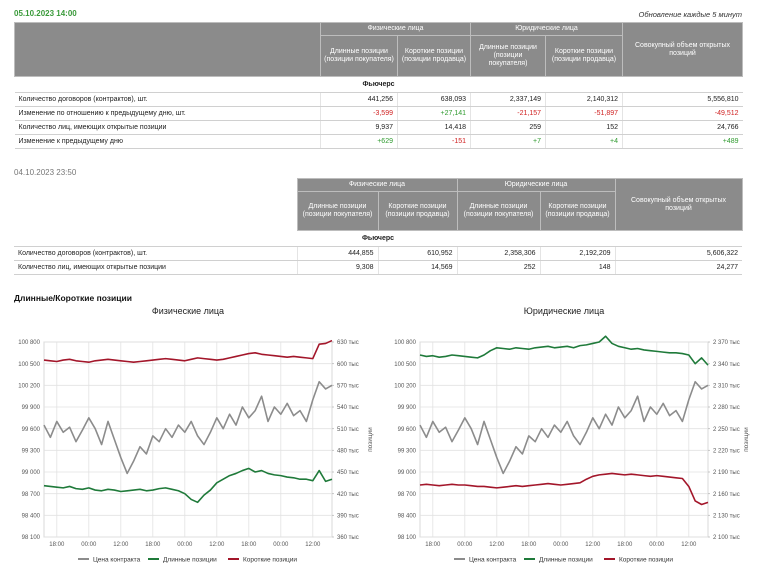  Describe the element at coordinates (417, 267) in the screenshot. I see `cell-value: 14,569` at that location.